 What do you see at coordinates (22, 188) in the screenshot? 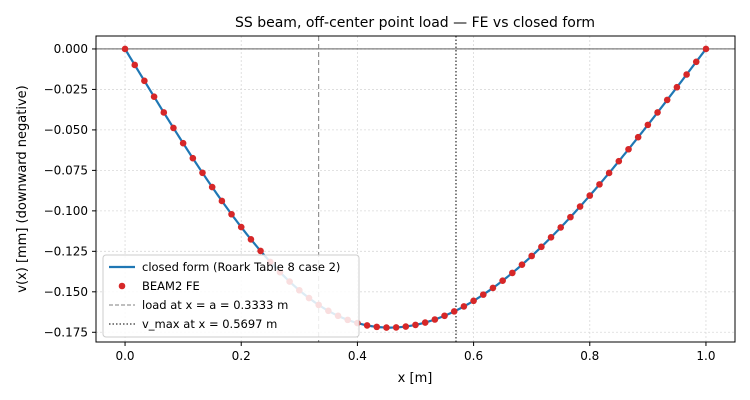
I see `y-axis-label: v(x) [mm] (downward negative)` at bounding box center [22, 188].